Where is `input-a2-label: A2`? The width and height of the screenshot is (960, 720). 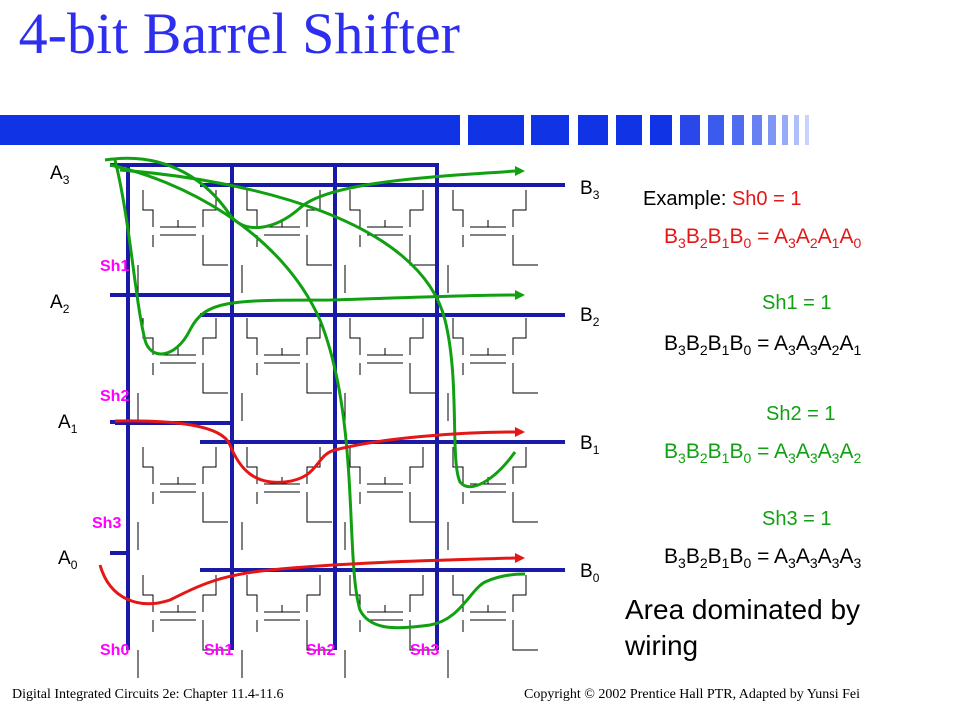 input-a2-label: A2 is located at coordinates (60, 304).